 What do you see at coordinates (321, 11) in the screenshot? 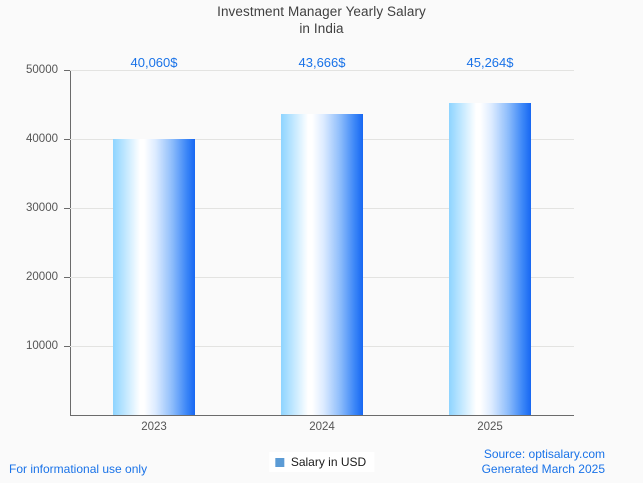
I see `chart-title-line-1: Investment Manager Yearly Salary` at bounding box center [321, 11].